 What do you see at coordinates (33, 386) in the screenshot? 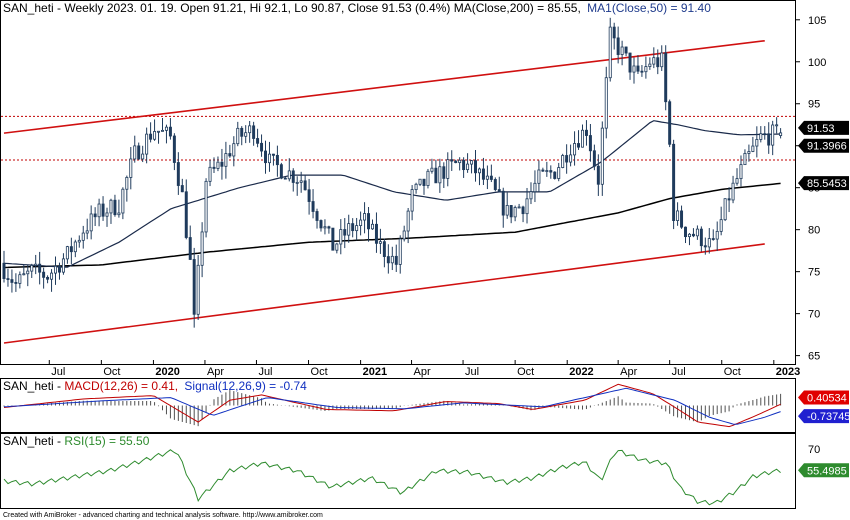
I see `macd-header-prefix: SAN_heti -` at bounding box center [33, 386].